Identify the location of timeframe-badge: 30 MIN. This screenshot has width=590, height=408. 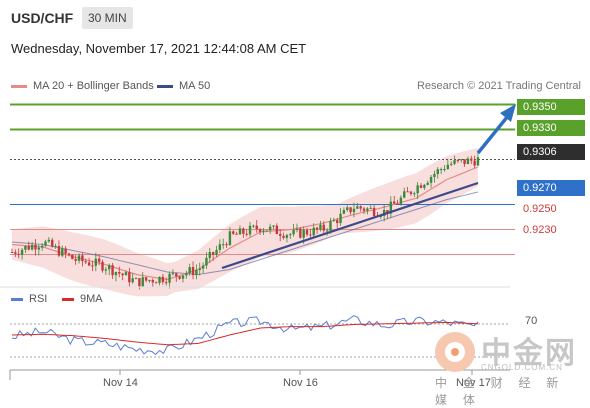
(107, 18).